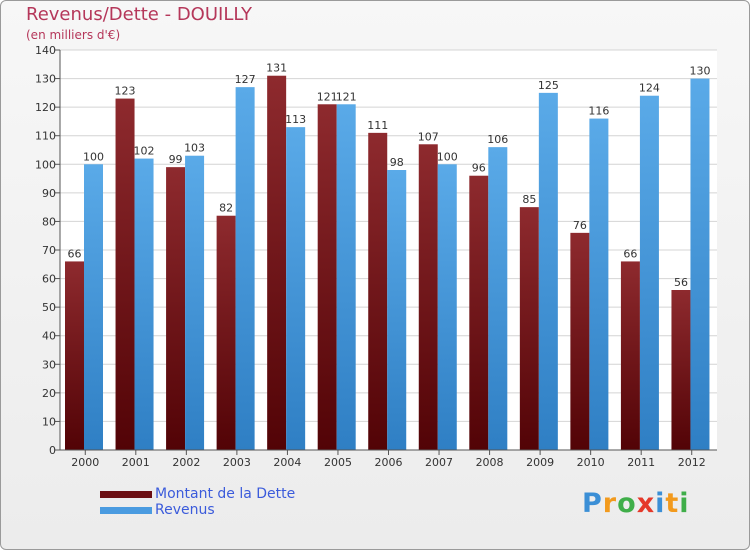 This screenshot has height=550, width=750. Describe the element at coordinates (598, 111) in the screenshot. I see `revenue-value-label: 116` at that location.